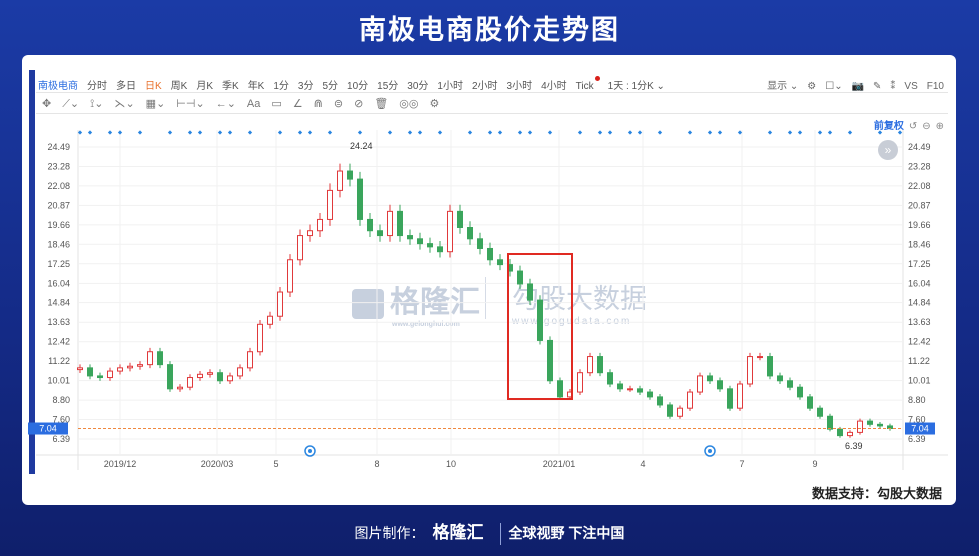  Describe the element at coordinates (893, 86) in the screenshot. I see `toolbar-right-button: ⁑` at that location.